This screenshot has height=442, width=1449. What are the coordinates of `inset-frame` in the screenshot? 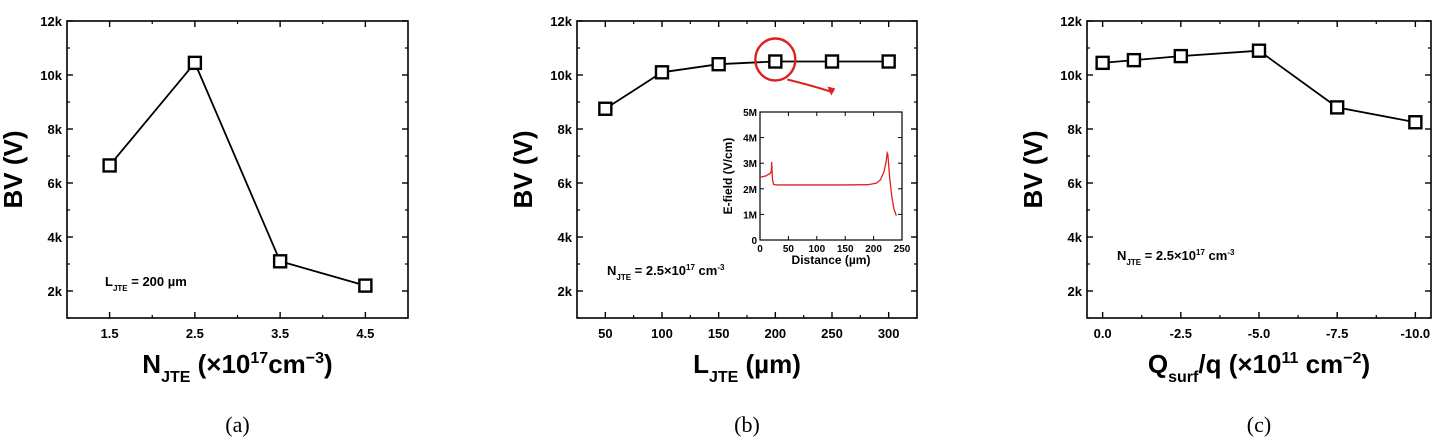 It's located at (831, 176).